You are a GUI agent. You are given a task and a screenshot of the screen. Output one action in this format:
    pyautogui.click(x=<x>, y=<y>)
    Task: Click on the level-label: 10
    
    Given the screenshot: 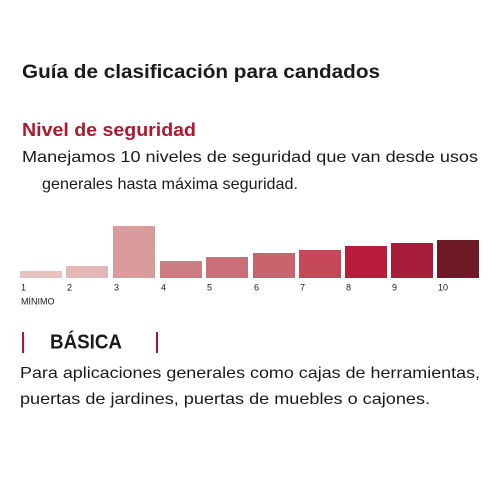 What is the action you would take?
    pyautogui.click(x=443, y=287)
    